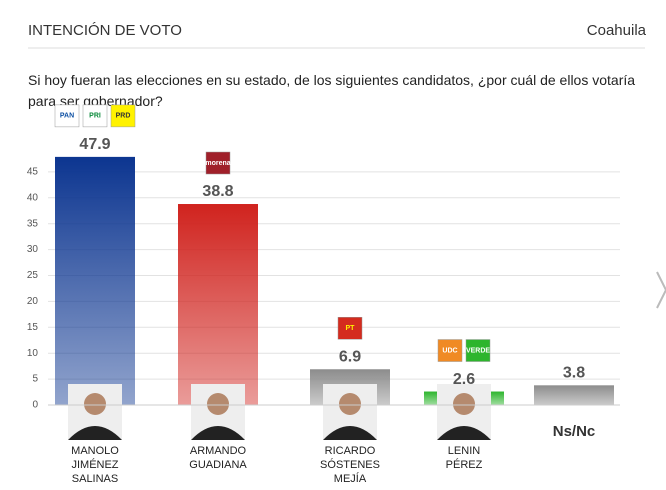  What do you see at coordinates (33, 197) in the screenshot?
I see `y-tick-label: 40` at bounding box center [33, 197].